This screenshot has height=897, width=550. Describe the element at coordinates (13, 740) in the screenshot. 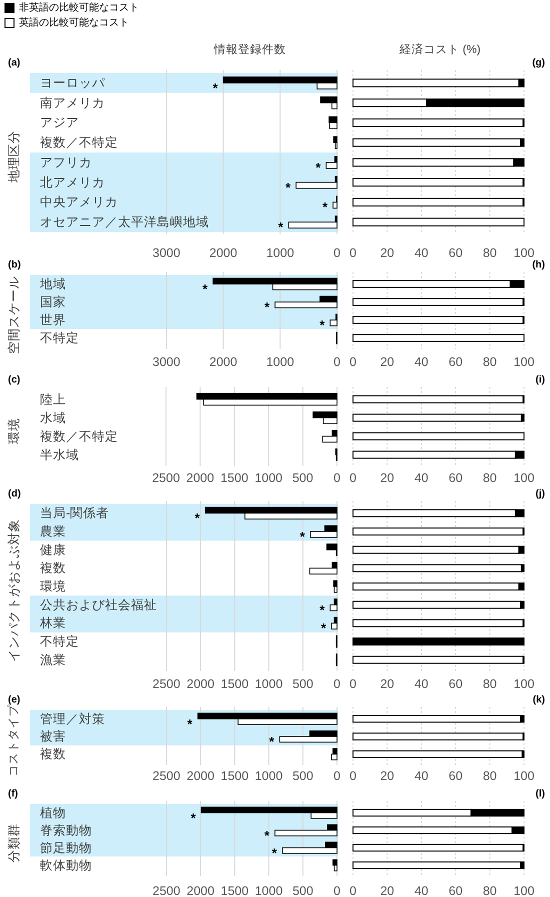

I see `y-axis-title: コストタイプ` at that location.